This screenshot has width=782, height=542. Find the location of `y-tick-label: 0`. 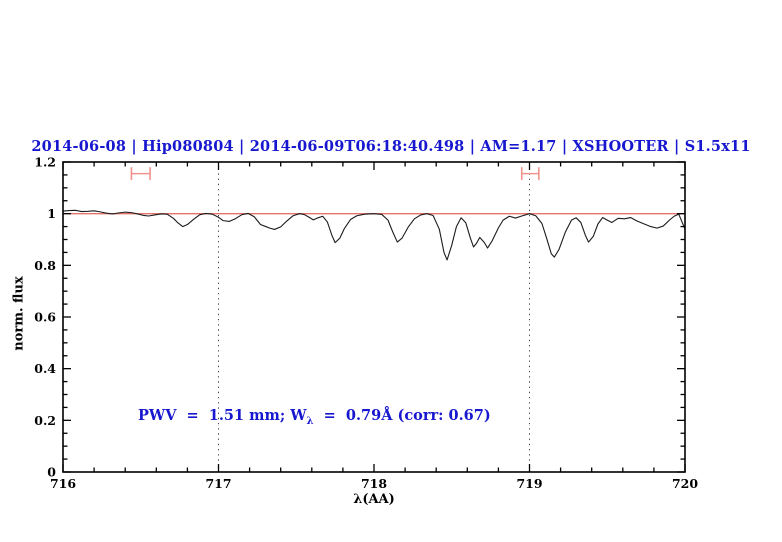

y-tick-label: 0 is located at coordinates (51, 472).